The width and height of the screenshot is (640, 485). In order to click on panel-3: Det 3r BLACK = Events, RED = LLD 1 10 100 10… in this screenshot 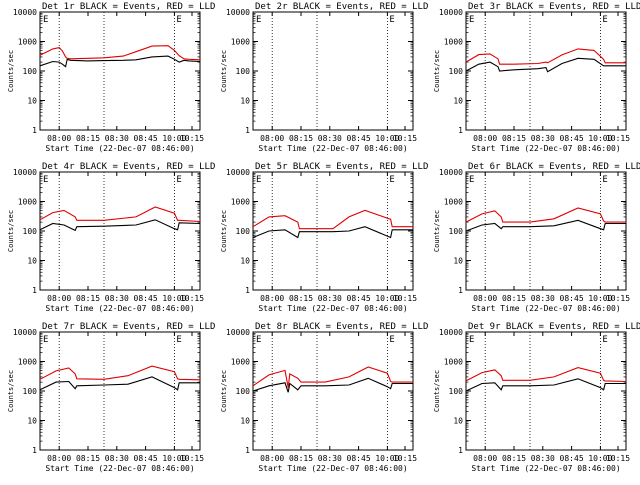, I will do `click(536, 77)`.